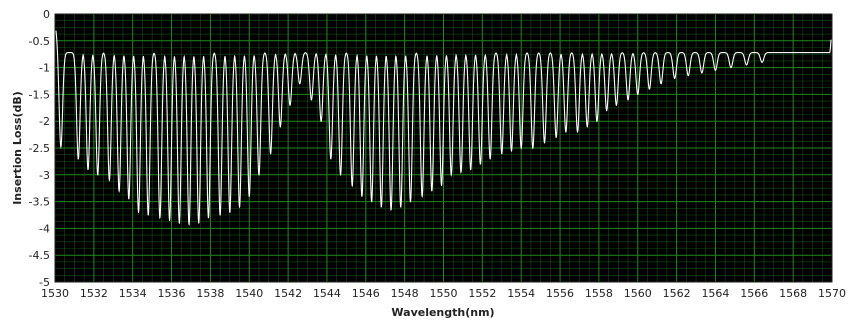 This screenshot has height=320, width=857. What do you see at coordinates (249, 293) in the screenshot?
I see `x-tick-label: 1540` at bounding box center [249, 293].